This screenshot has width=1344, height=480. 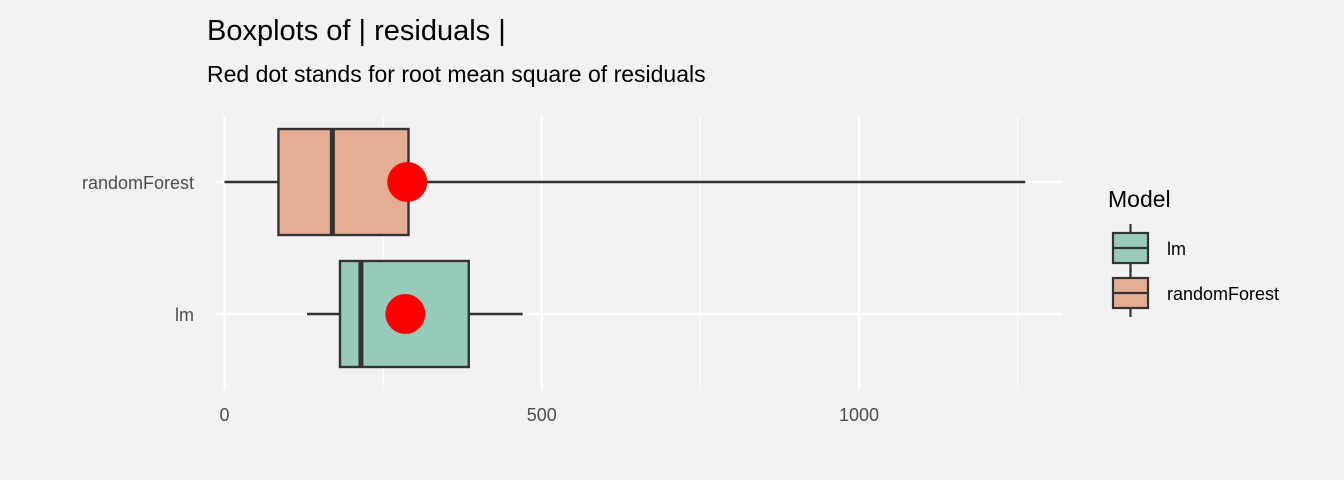 What do you see at coordinates (138, 183) in the screenshot?
I see `y-tick-label: randomForest` at bounding box center [138, 183].